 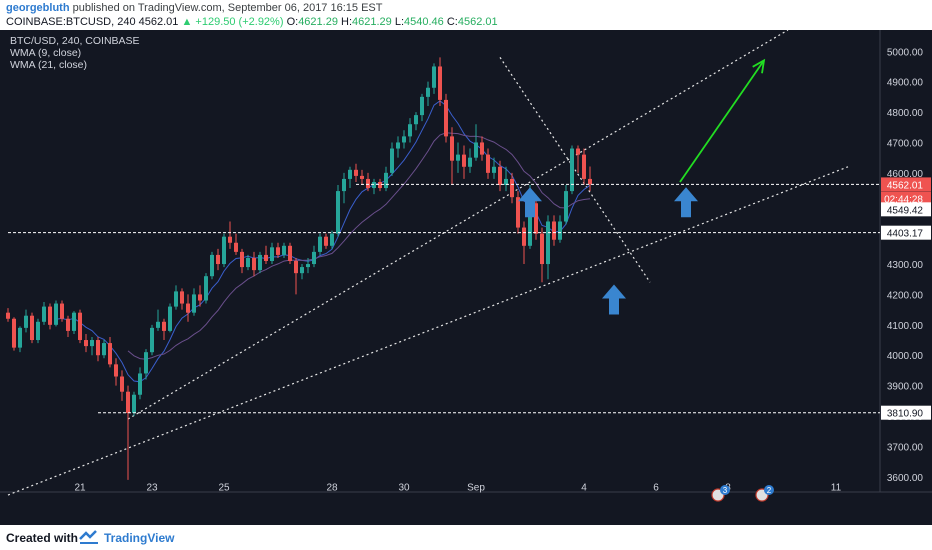 What do you see at coordinates (477, 22) in the screenshot?
I see `close-value: 4562.01` at bounding box center [477, 22].